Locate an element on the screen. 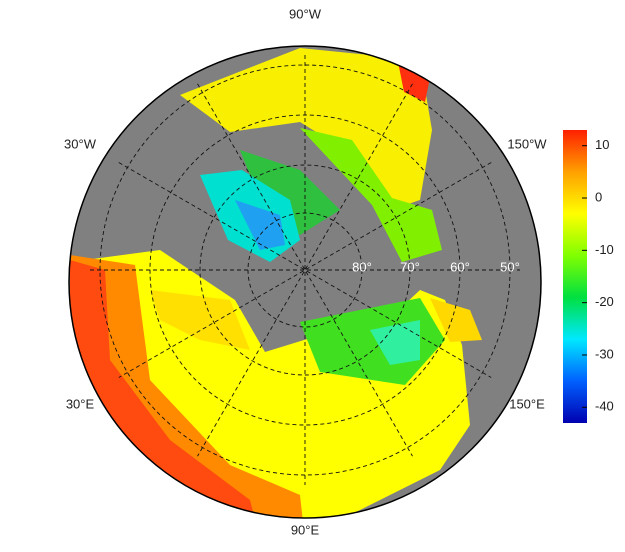  colorbar-tick-label: -10 is located at coordinates (604, 249).